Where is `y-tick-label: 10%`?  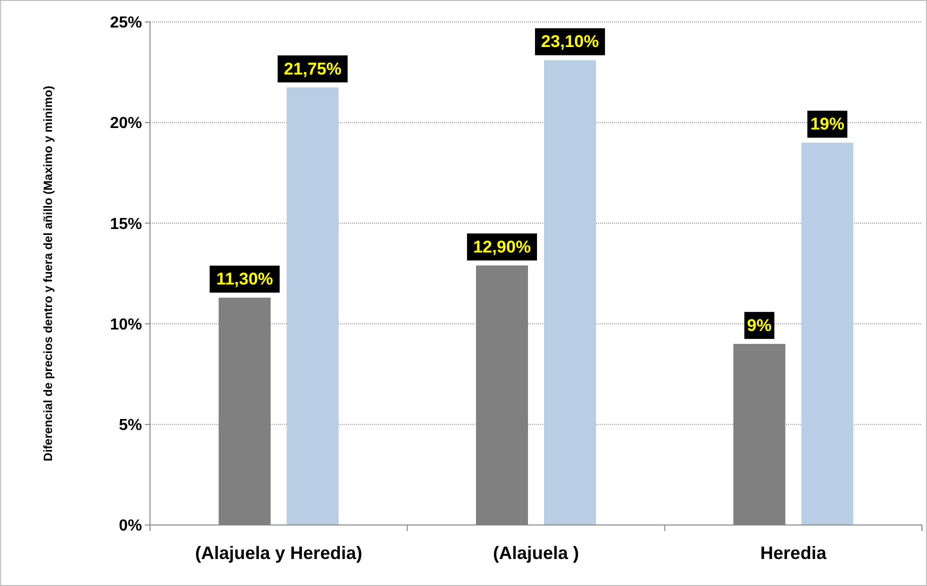 y-tick-label: 10% is located at coordinates (126, 325).